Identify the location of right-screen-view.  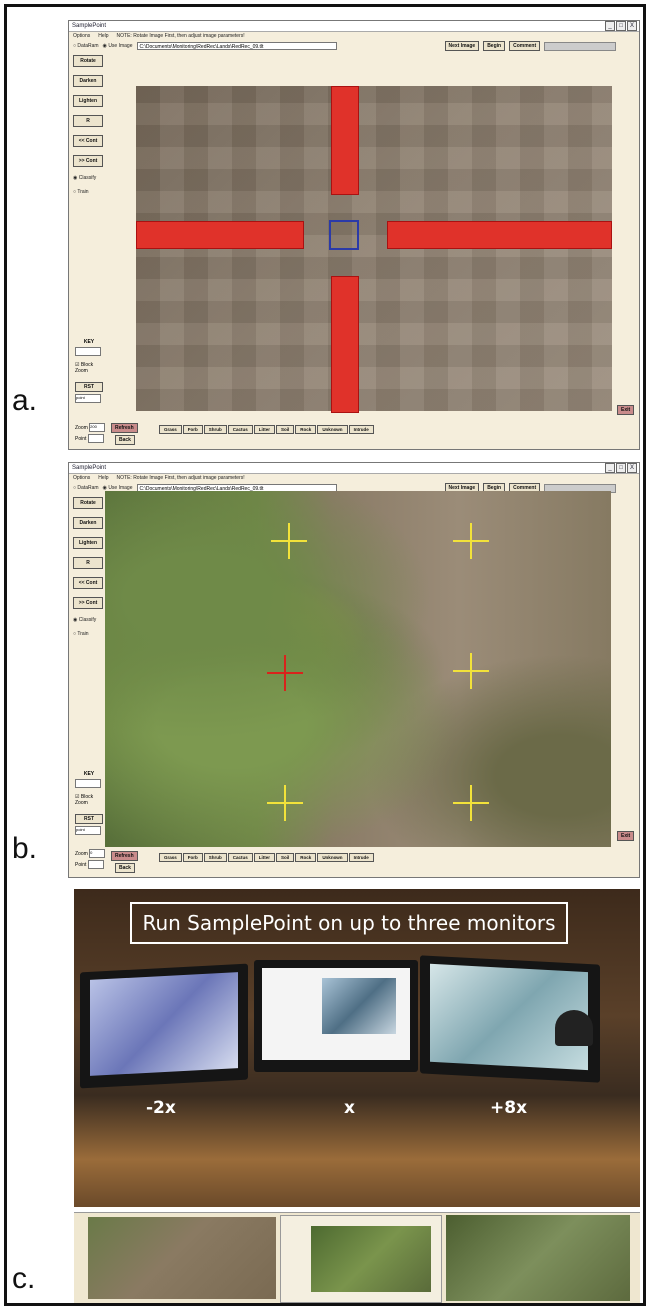
(538, 1258).